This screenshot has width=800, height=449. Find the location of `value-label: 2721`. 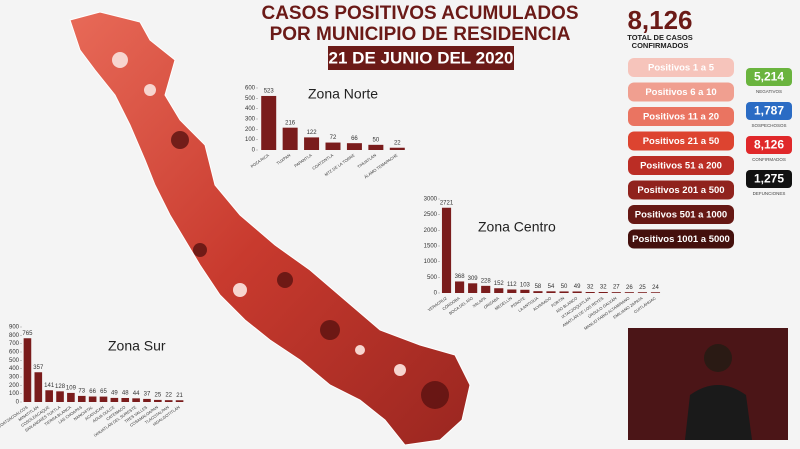

value-label: 2721 is located at coordinates (447, 203).